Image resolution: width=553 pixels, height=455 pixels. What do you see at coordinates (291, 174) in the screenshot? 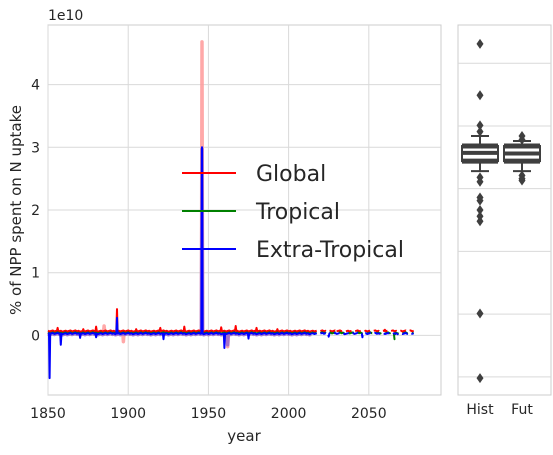
I see `legend-label: Global` at bounding box center [291, 174].